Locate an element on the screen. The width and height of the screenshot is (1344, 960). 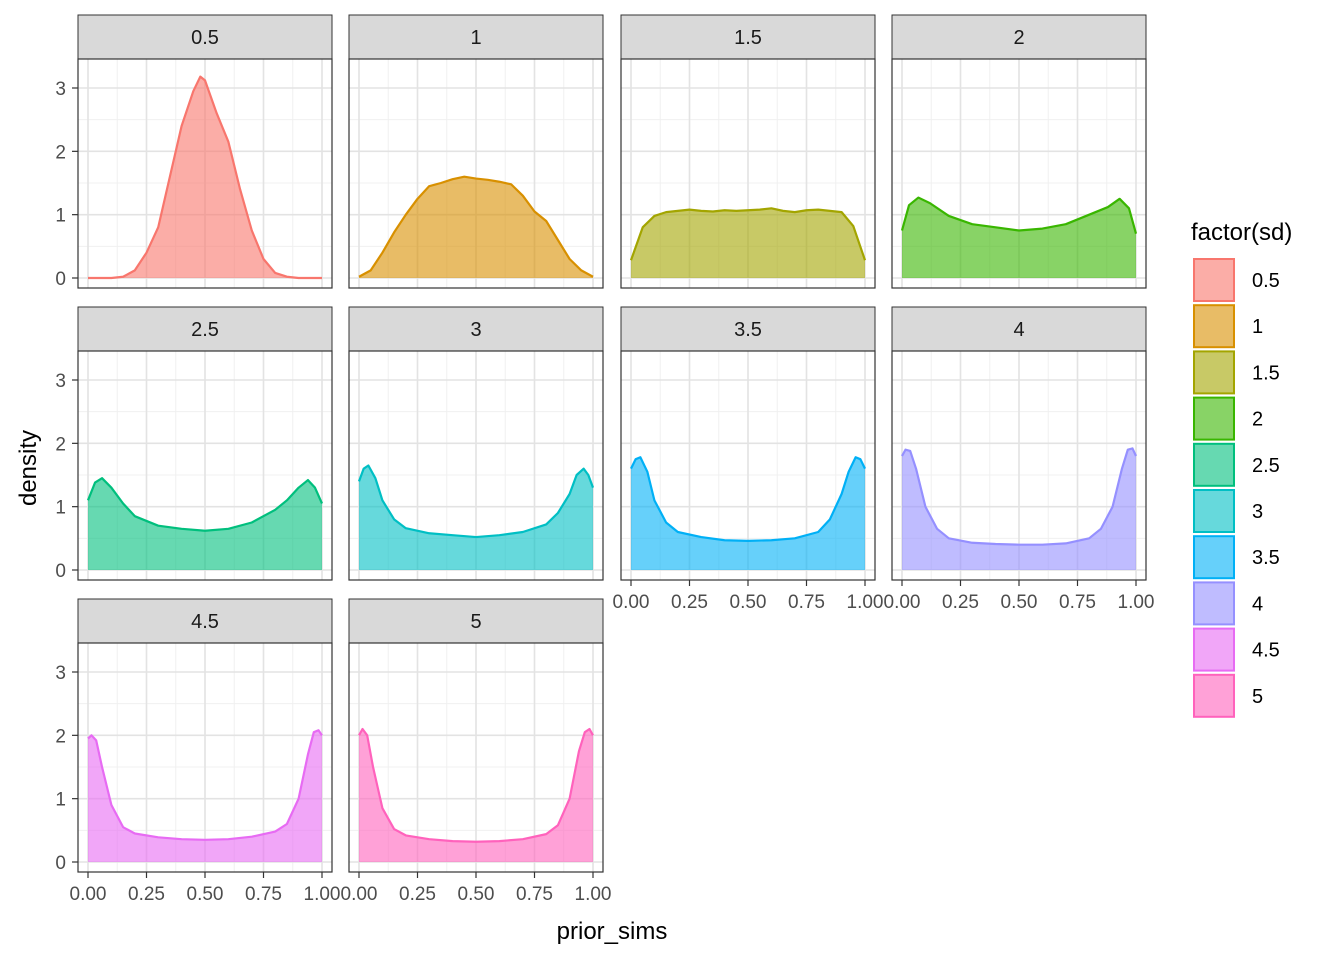
facet-panel-4: 4 0.00 0.25 0.50 0.75 1.00 is located at coordinates (1019, 459).